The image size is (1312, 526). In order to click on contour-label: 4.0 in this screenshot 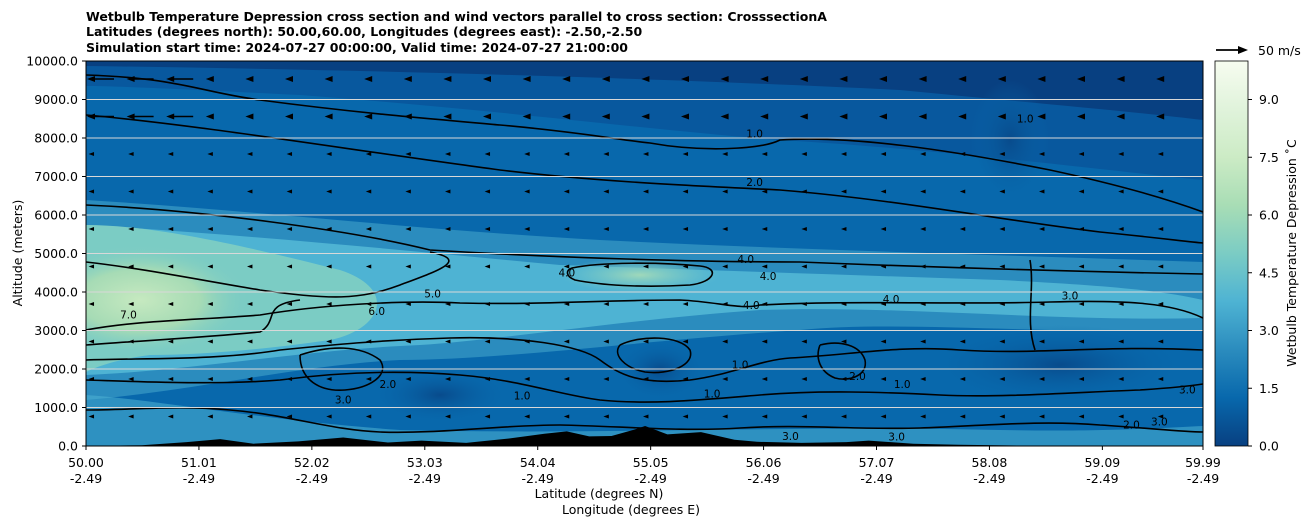, I will do `click(745, 260)`.